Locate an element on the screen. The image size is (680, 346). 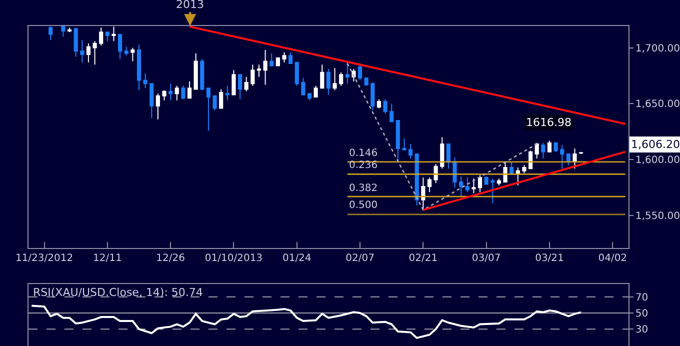
y-tick-label: 1,650.00 is located at coordinates (657, 104).